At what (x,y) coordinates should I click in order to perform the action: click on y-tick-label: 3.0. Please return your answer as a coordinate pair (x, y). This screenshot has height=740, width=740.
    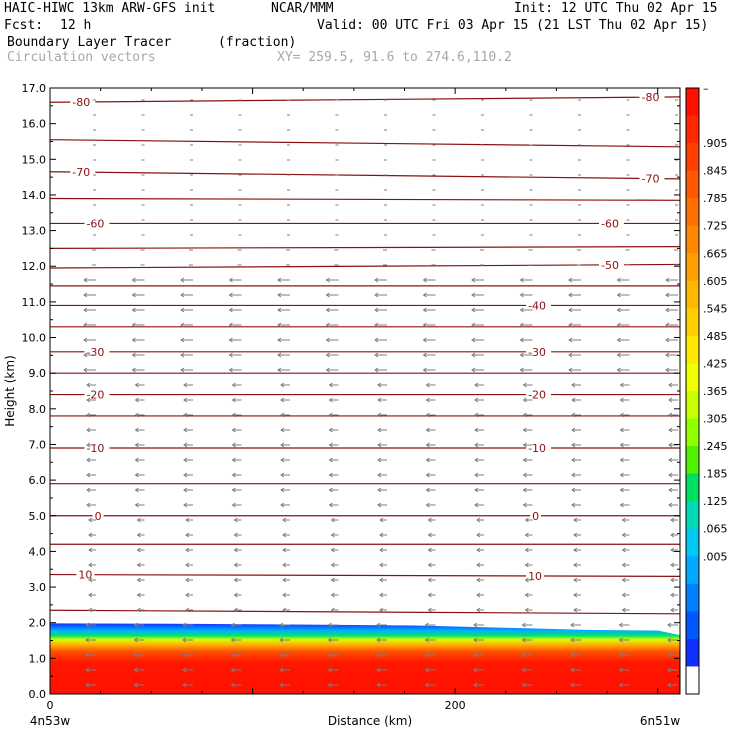
    Looking at the image, I should click on (38, 587).